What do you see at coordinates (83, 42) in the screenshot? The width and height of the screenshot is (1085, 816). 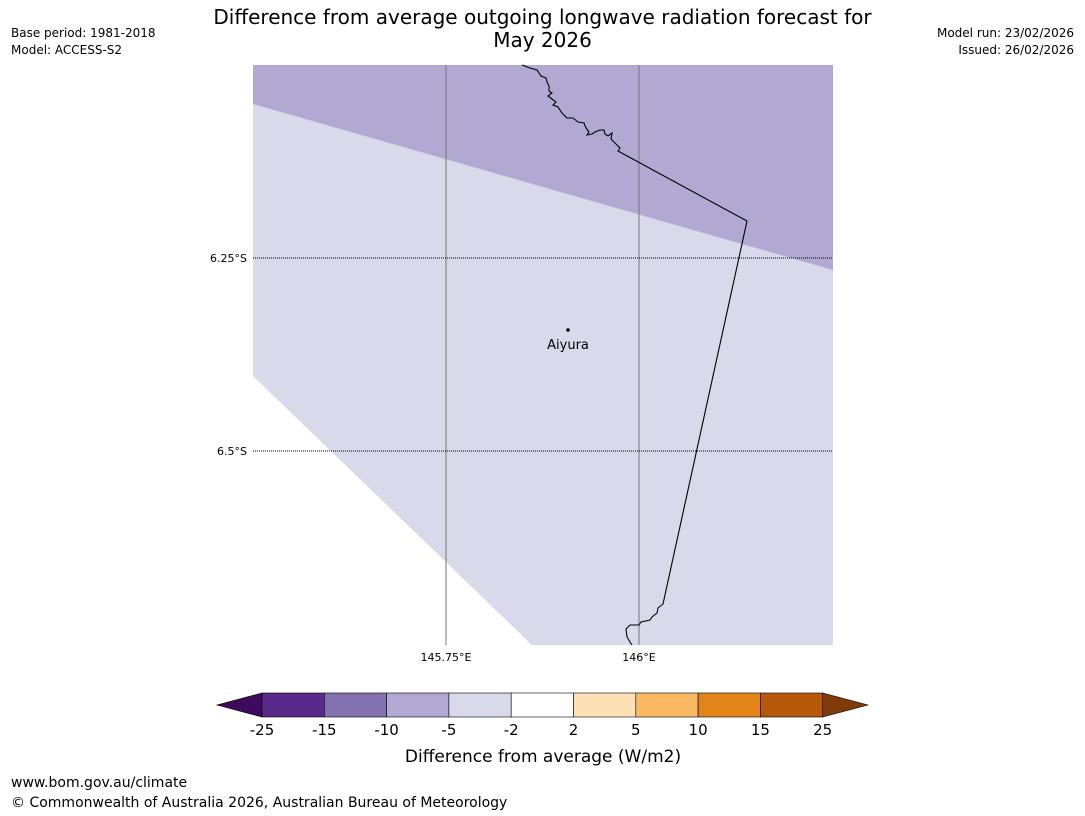 I see `meta-left: Base period: 1981-2018 Model: ACCESS-S2` at bounding box center [83, 42].